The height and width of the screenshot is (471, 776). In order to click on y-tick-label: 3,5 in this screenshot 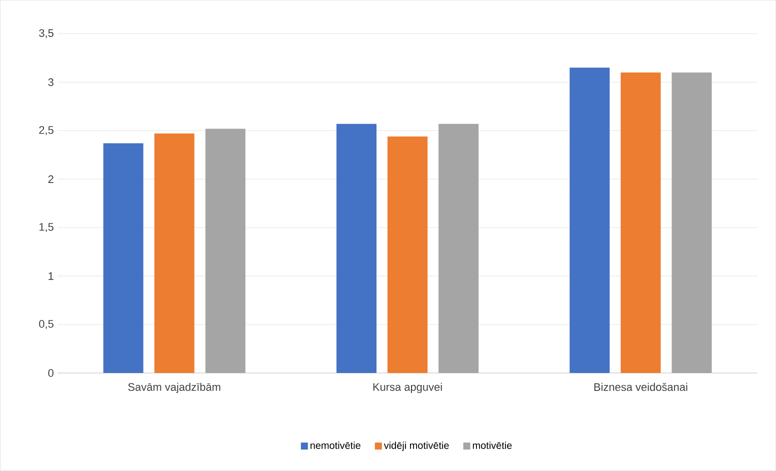, I will do `click(46, 33)`.